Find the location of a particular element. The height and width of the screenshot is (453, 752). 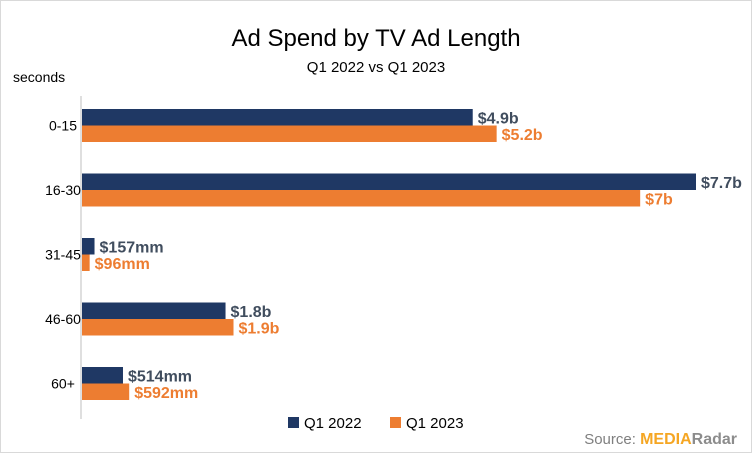

value-label: $4.9b is located at coordinates (498, 119).